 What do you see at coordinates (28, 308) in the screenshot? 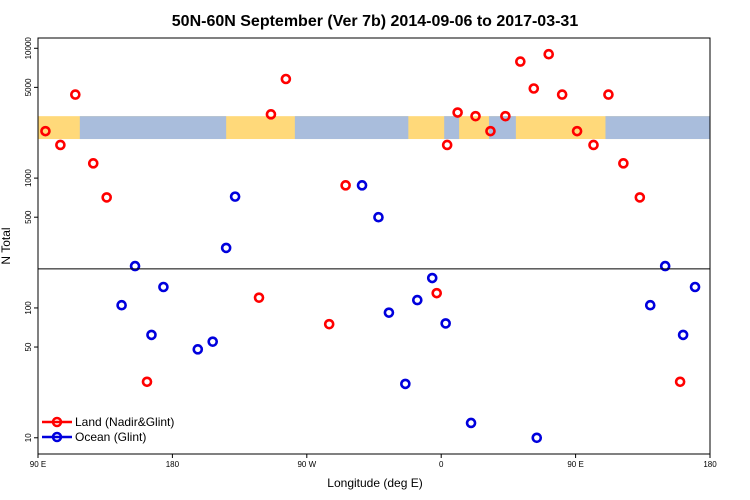
I see `y-tick-label: 100` at bounding box center [28, 308].